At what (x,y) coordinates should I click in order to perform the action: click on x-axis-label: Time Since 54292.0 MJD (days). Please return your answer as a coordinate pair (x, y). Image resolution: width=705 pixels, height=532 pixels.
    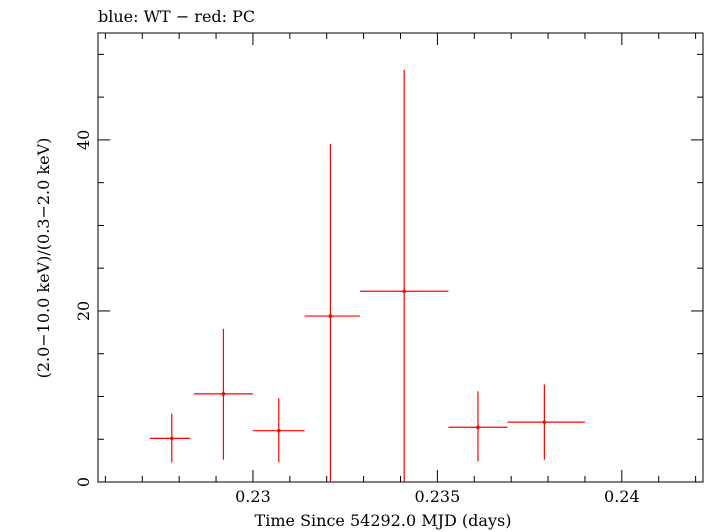
    Looking at the image, I should click on (383, 520).